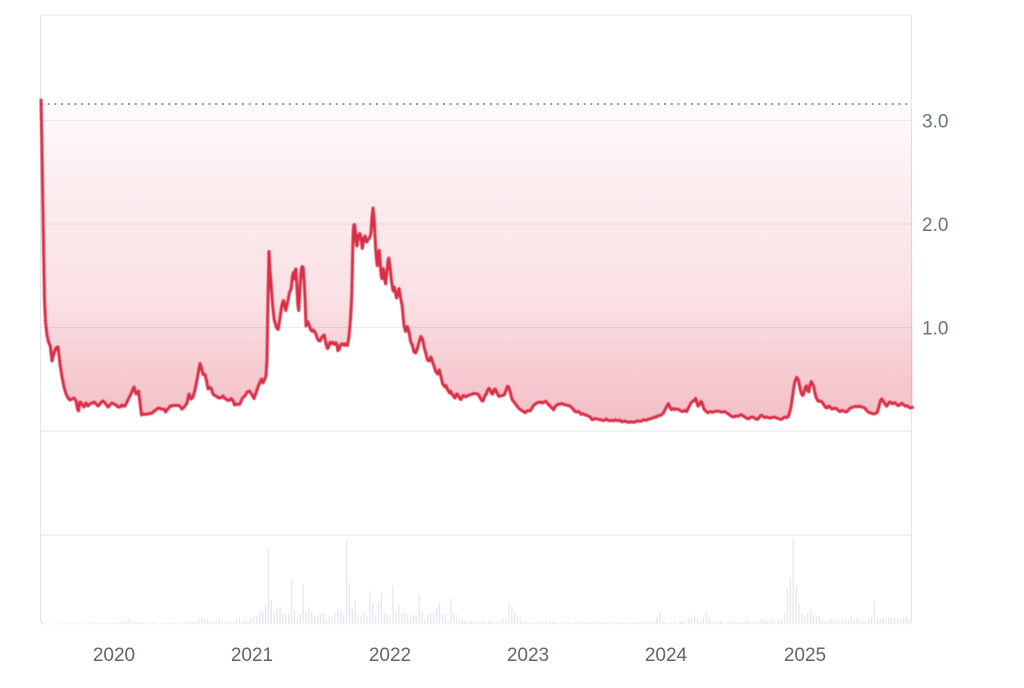  Describe the element at coordinates (805, 655) in the screenshot. I see `svg-text: 2025` at that location.